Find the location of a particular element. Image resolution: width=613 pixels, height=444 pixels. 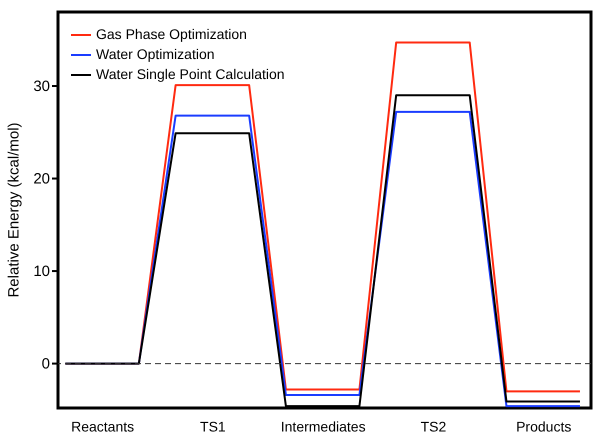

legend-label: Water Optimization is located at coordinates (155, 54).